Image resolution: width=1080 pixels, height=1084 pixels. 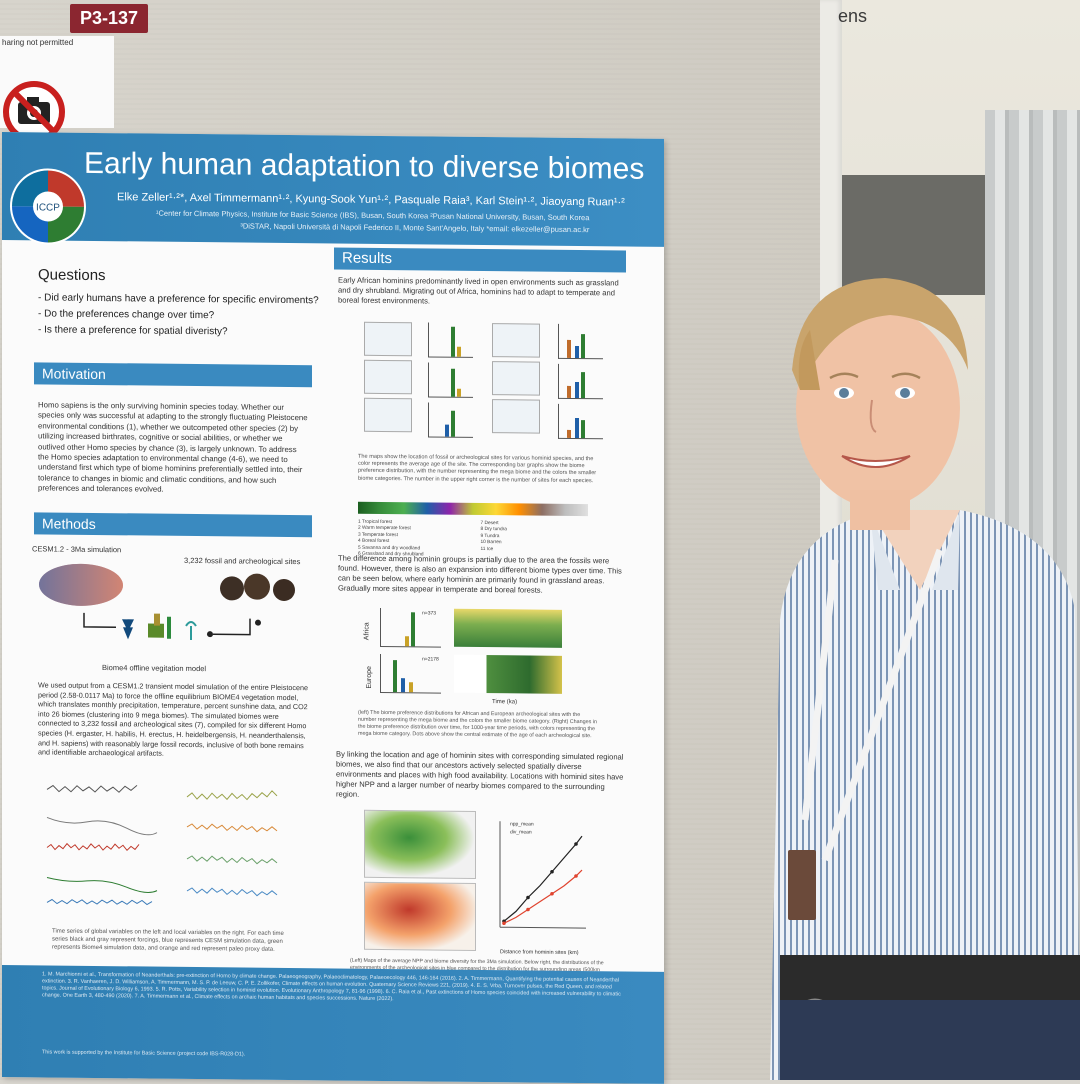 I want to click on region-label: Europe, so click(x=369, y=677).